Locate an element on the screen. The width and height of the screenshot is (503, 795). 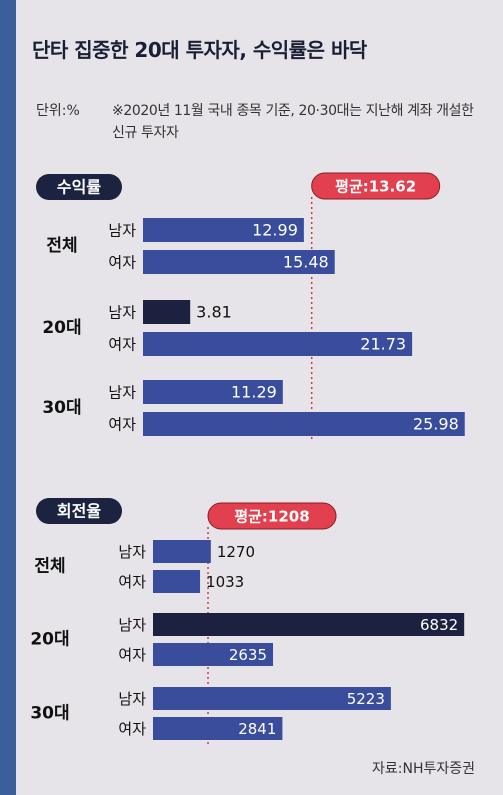
value-label: 21.73 is located at coordinates (383, 344).